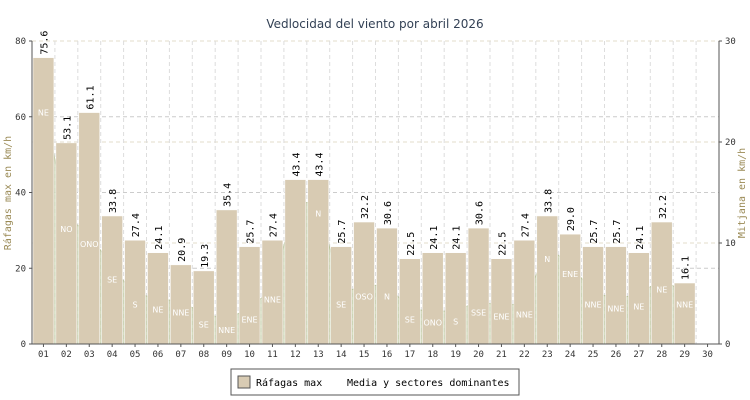  What do you see at coordinates (387, 355) in the screenshot?
I see `x-tick-label: 16` at bounding box center [387, 355].